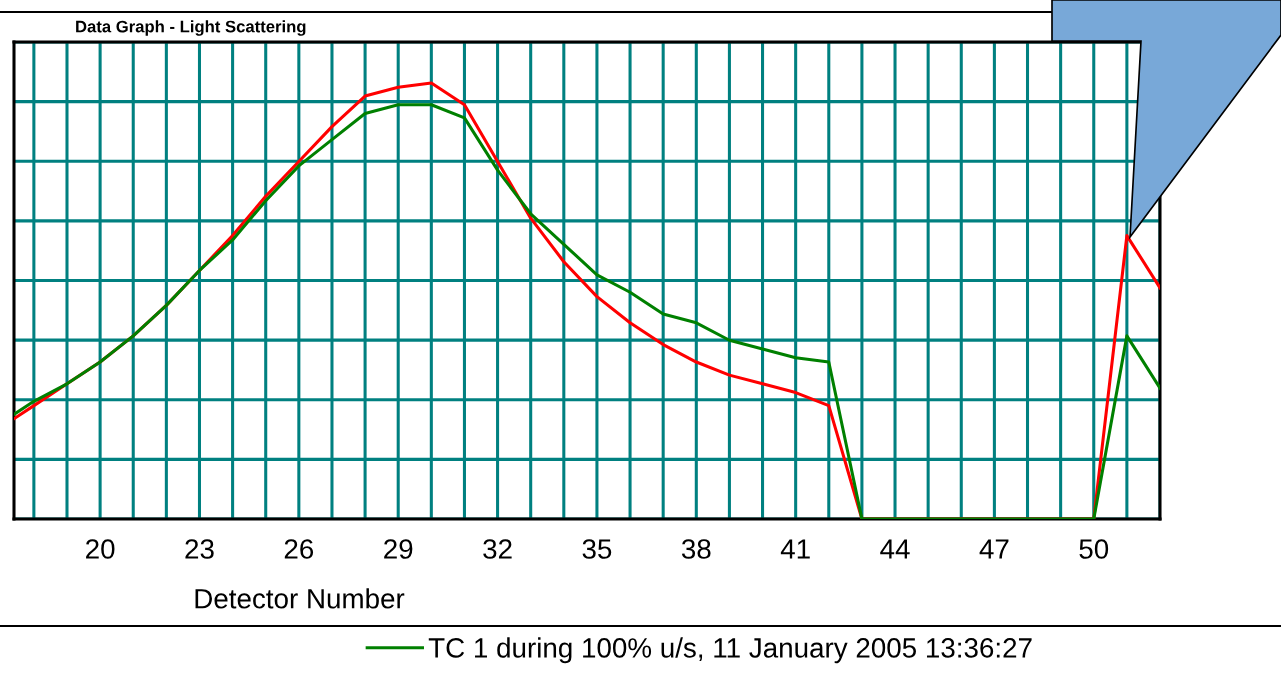 The width and height of the screenshot is (1281, 677). What do you see at coordinates (299, 549) in the screenshot?
I see `x-tick-label: 26` at bounding box center [299, 549].